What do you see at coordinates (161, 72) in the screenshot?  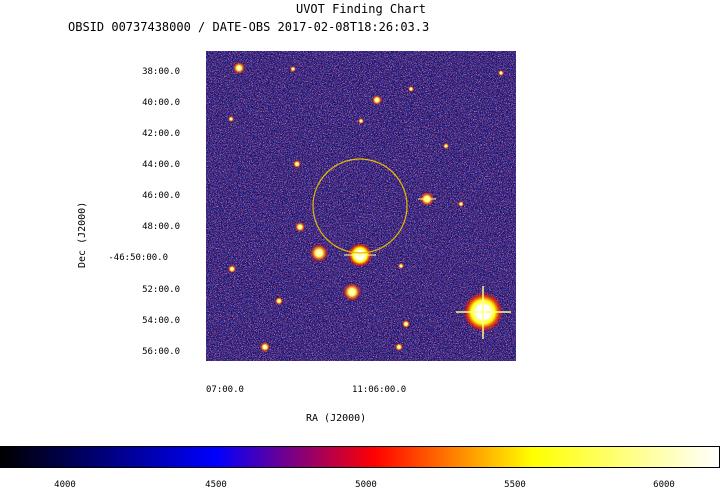 I see `dec-tick-label: 38:00.0` at bounding box center [161, 72].